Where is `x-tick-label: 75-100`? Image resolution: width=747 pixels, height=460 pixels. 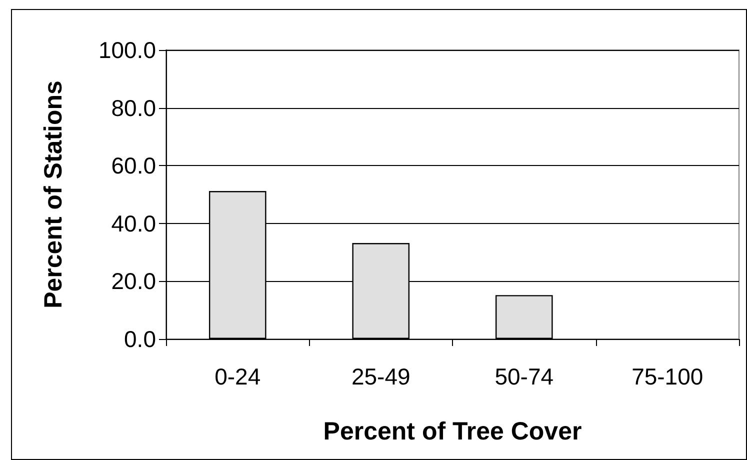
x-tick-label: 75-100 is located at coordinates (668, 377).